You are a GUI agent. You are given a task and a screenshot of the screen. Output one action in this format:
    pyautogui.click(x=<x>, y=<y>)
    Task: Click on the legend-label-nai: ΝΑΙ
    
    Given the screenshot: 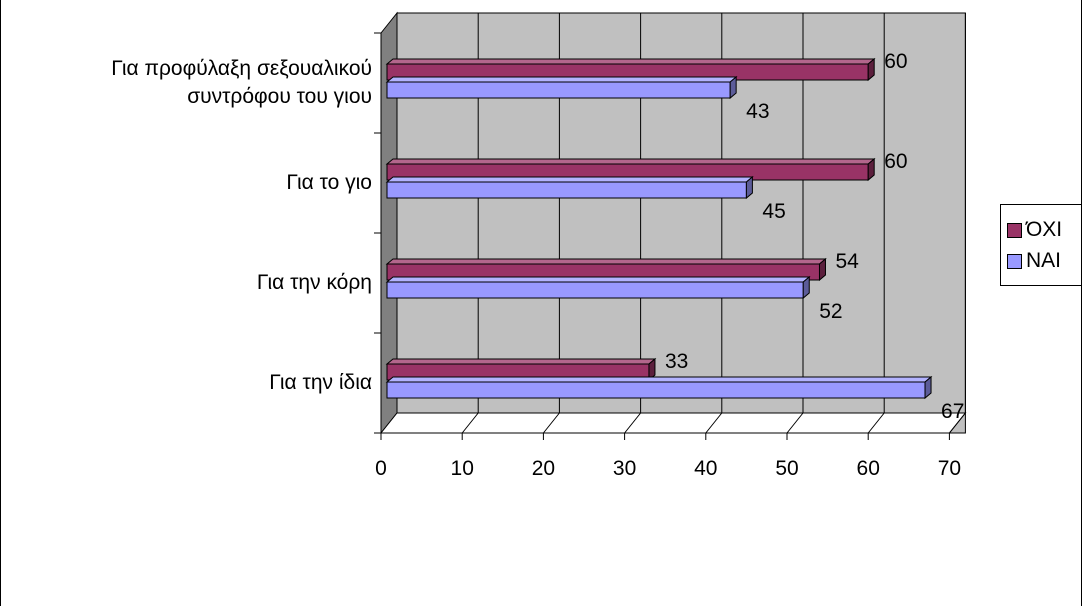 What is the action you would take?
    pyautogui.click(x=1044, y=260)
    